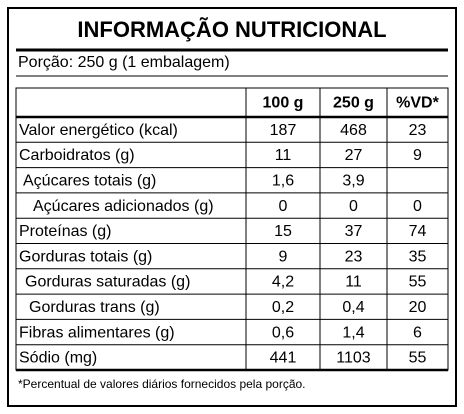 The height and width of the screenshot is (414, 464). Describe the element at coordinates (85, 256) in the screenshot. I see `row-label: Gorduras totais (g)` at that location.